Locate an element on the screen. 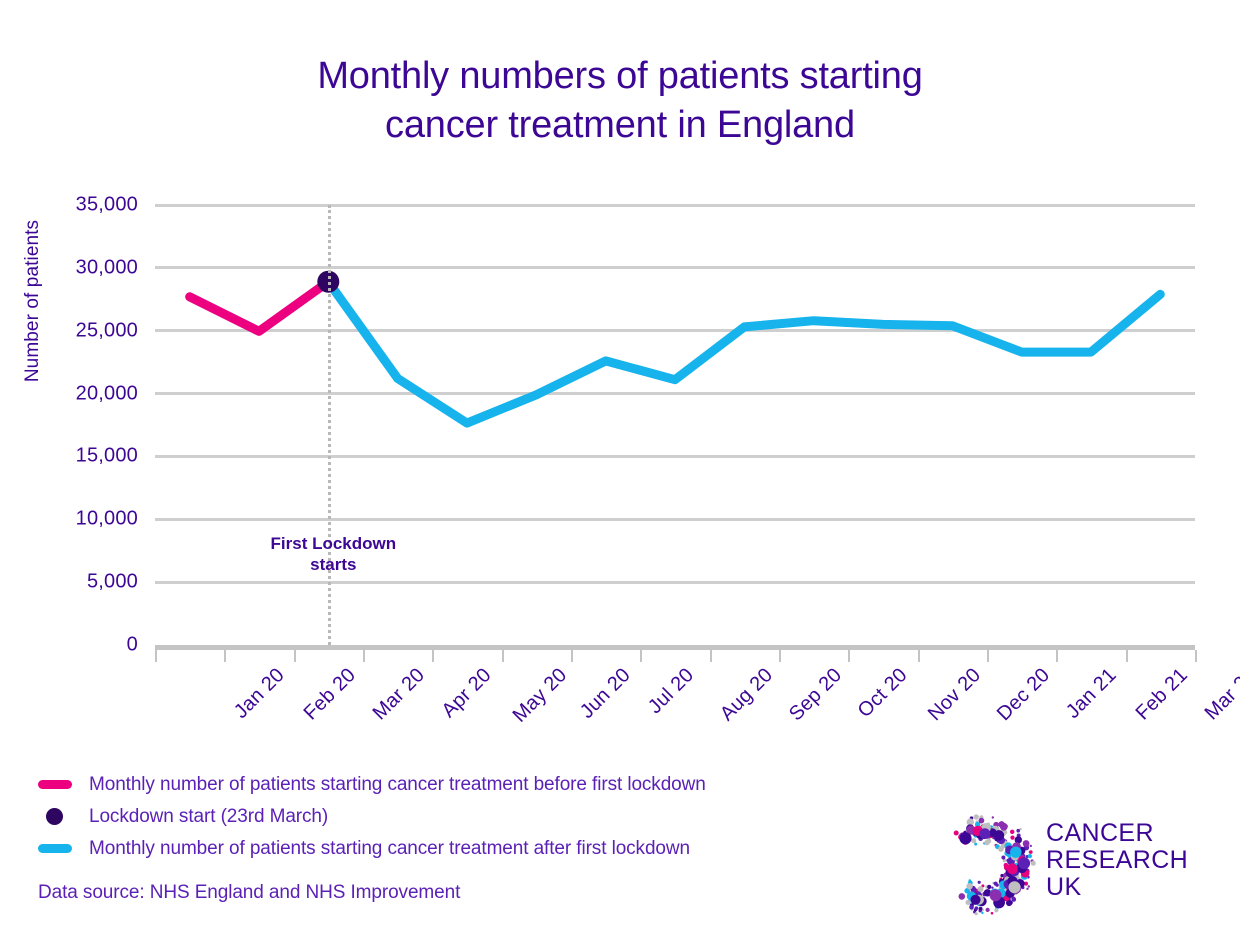 The image size is (1240, 948). logo-line-2: RESEARCH is located at coordinates (1117, 860).